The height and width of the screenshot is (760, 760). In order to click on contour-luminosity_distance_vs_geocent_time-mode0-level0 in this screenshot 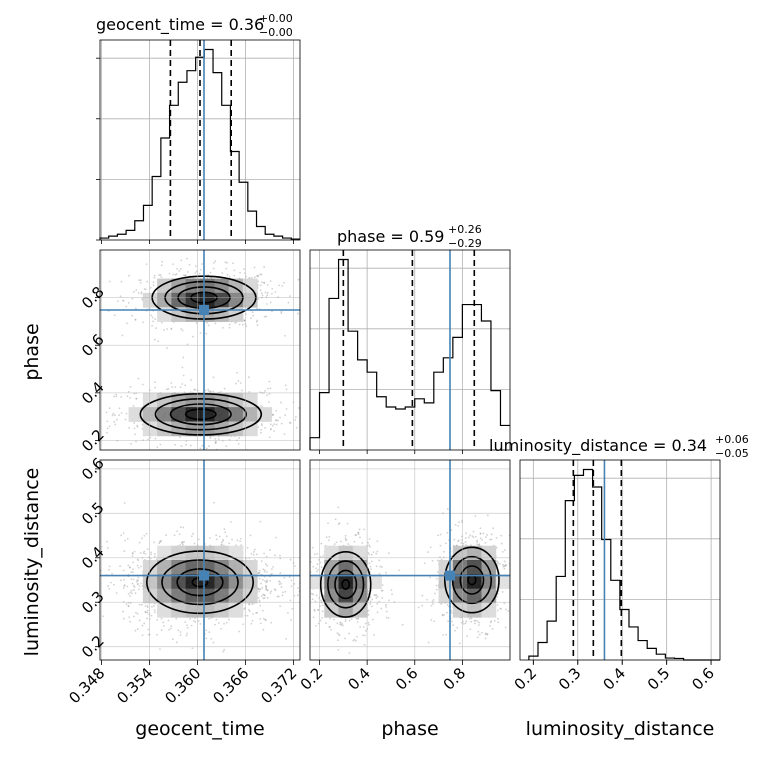, I will do `click(200, 582)`.